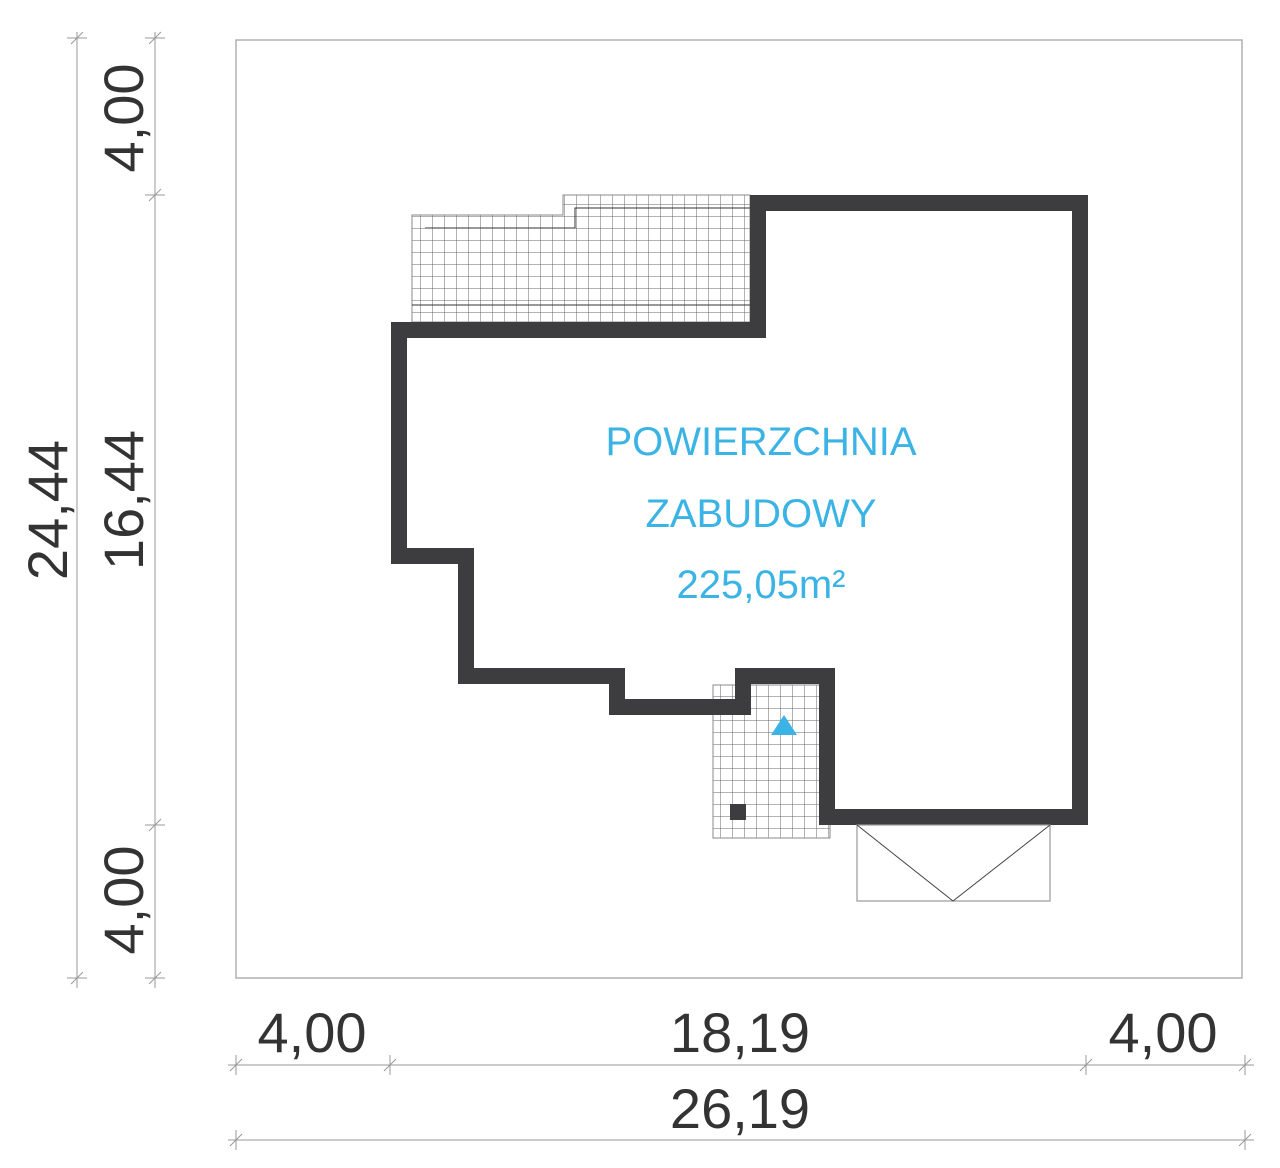 Image resolution: width=1280 pixels, height=1168 pixels. I want to click on dim-vertical-total: 24,44, so click(47, 510).